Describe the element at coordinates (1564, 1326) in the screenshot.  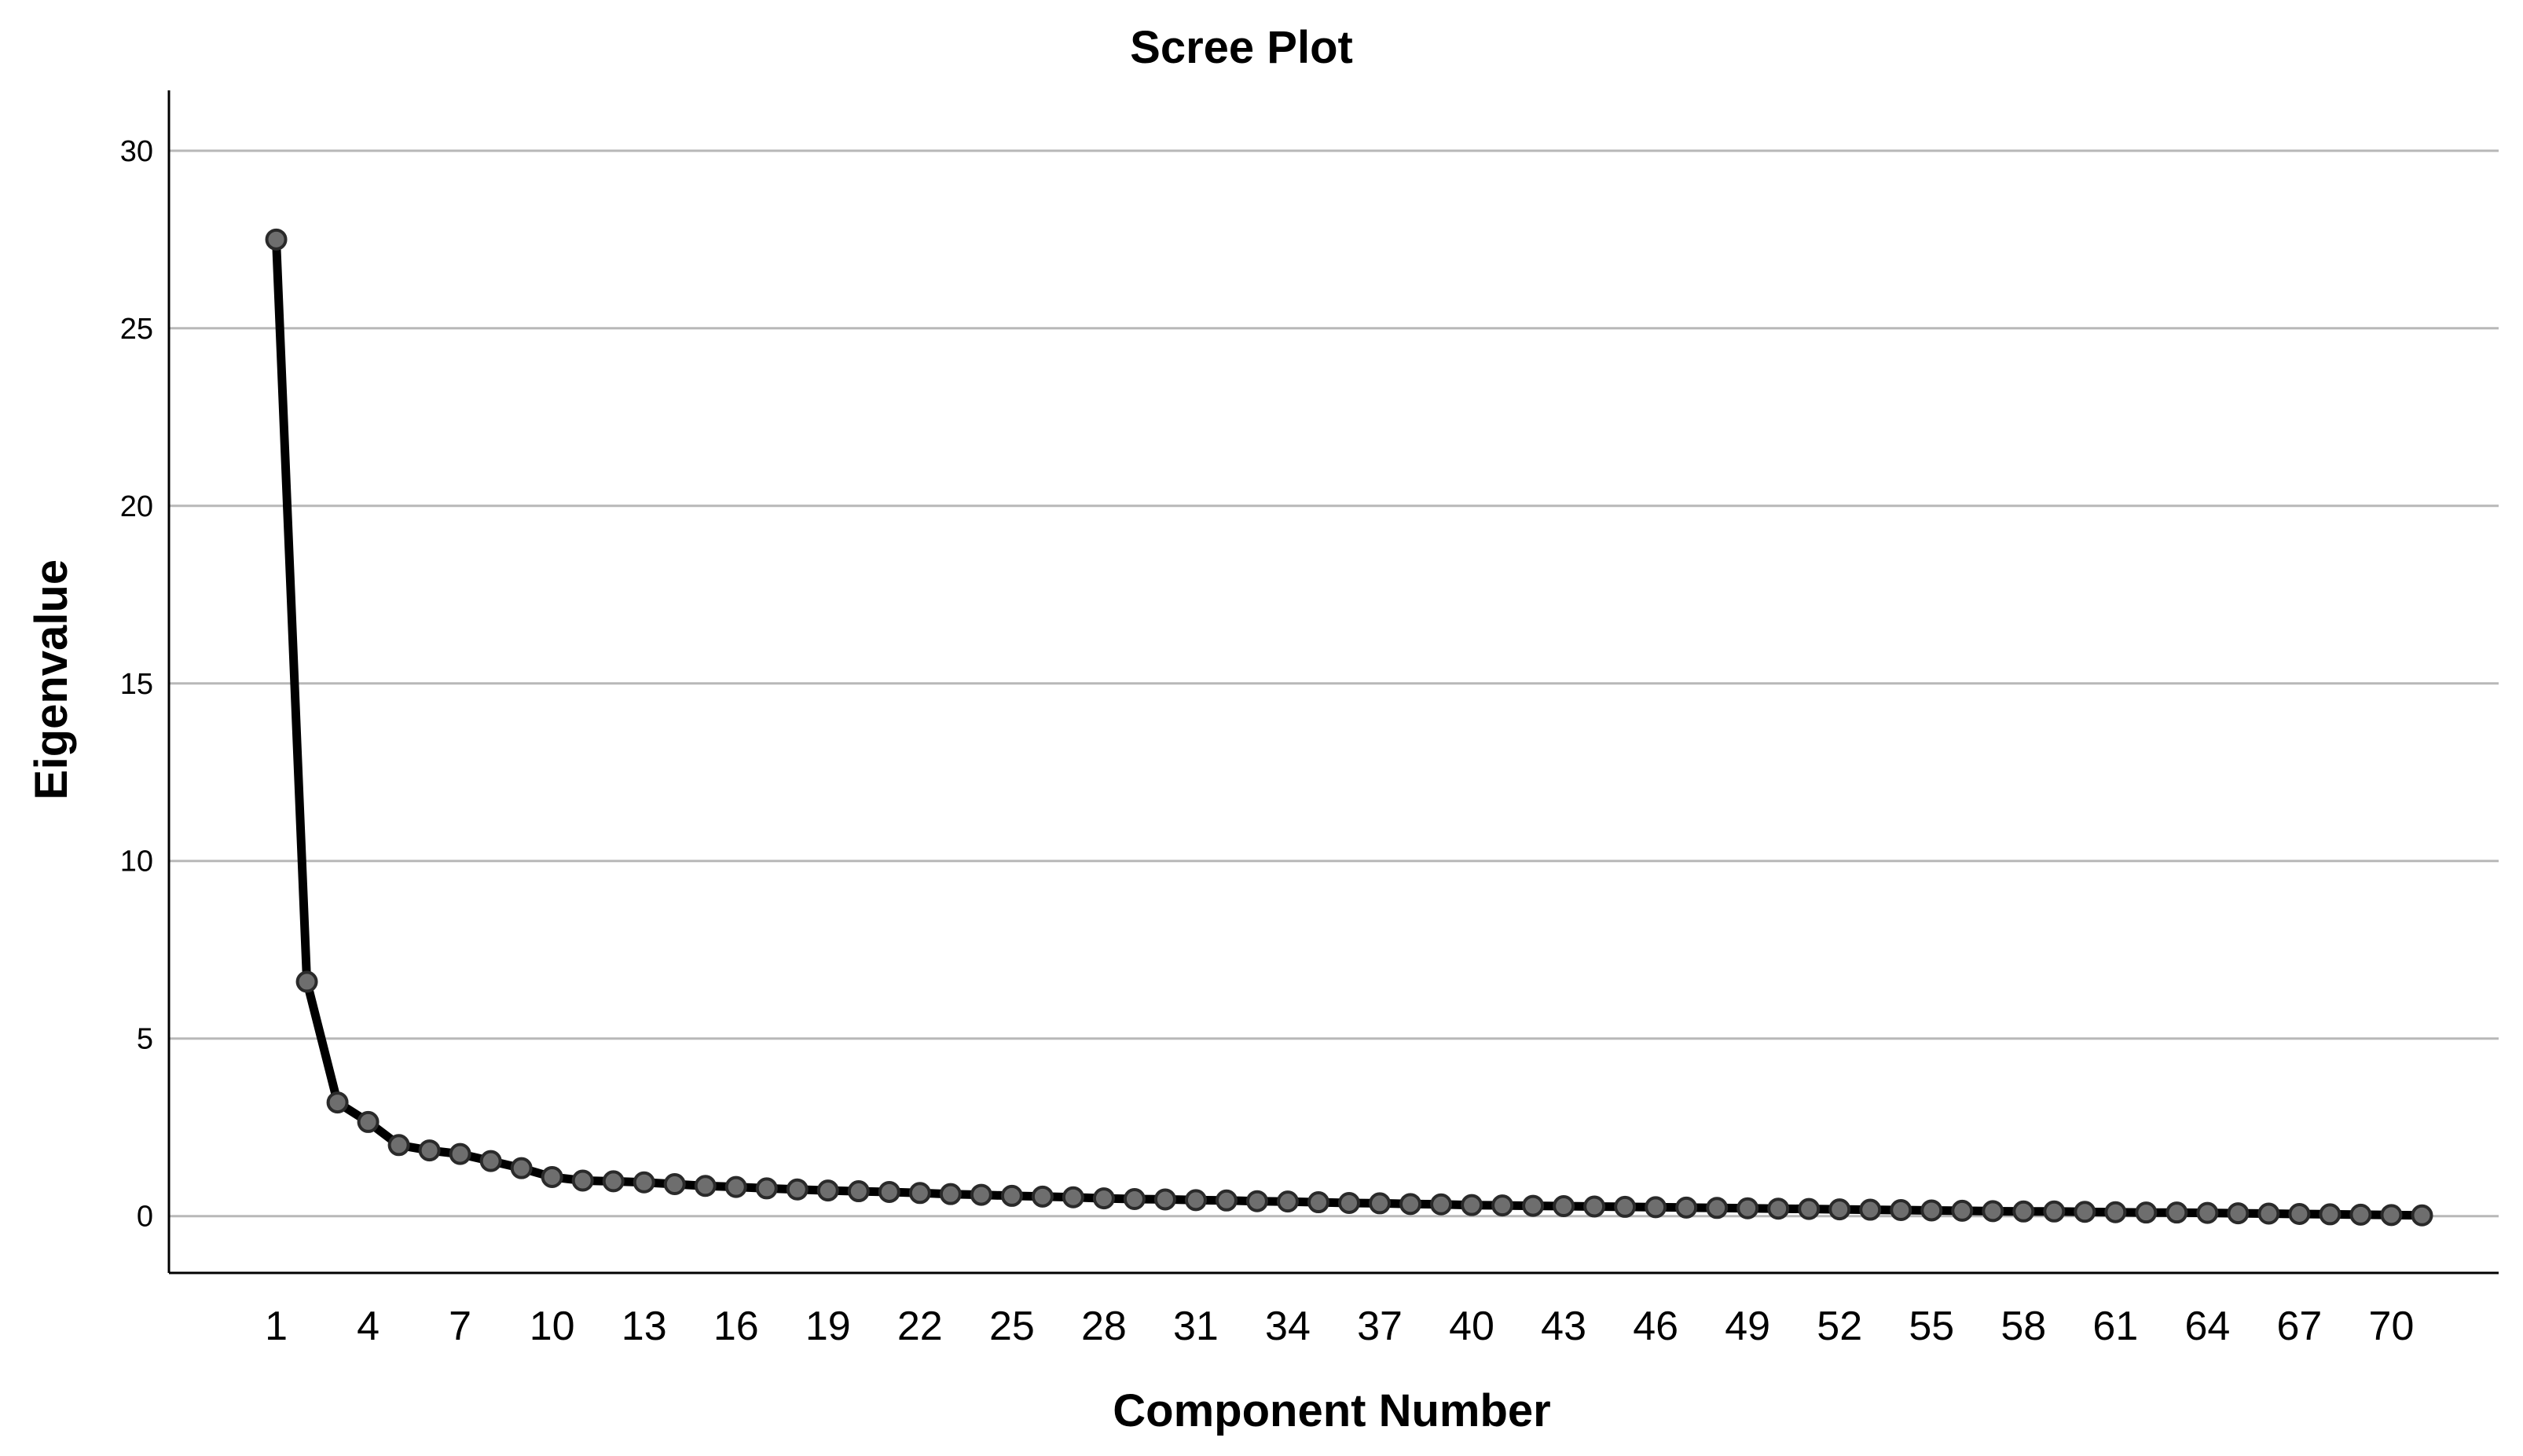
I see `x-tick-label-43: 43` at that location.